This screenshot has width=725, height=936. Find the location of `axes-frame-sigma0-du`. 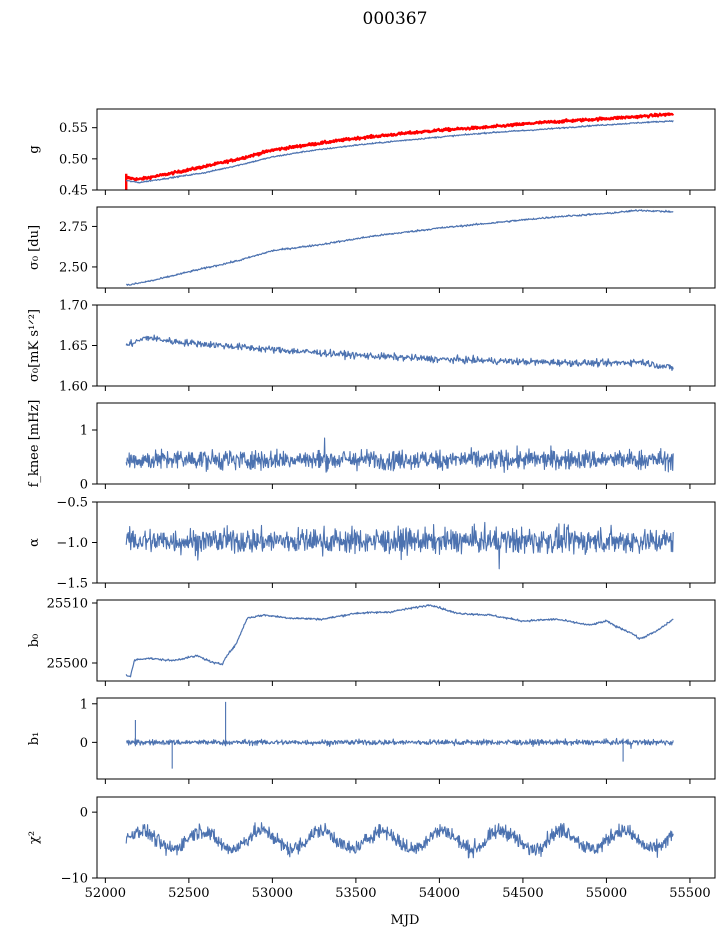

axes-frame-sigma0-du is located at coordinates (406, 247).